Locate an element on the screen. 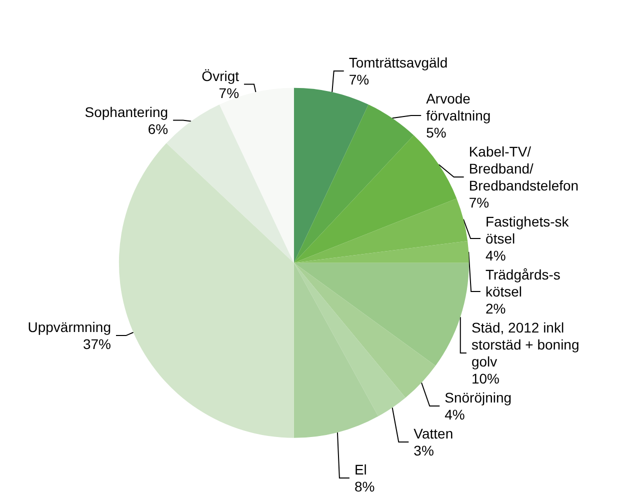 This screenshot has width=639, height=496. slice-label: Tomträttsavgäld is located at coordinates (398, 62).